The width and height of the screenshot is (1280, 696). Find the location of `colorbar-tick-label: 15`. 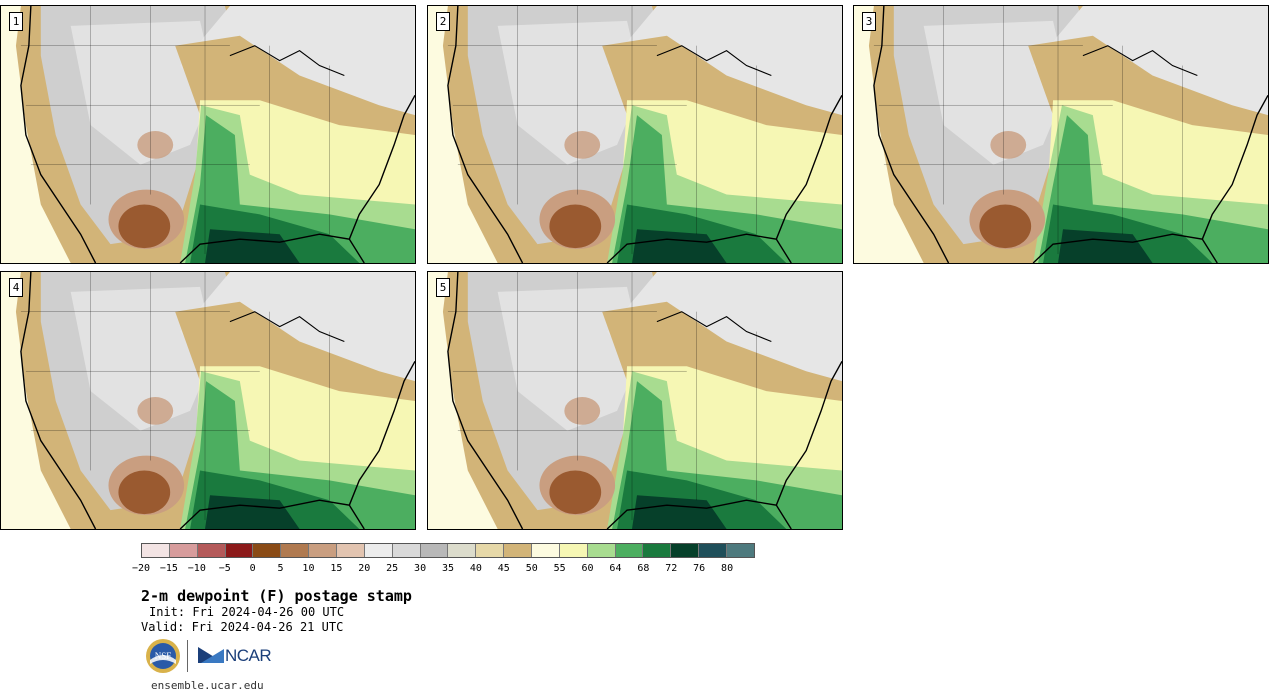

colorbar-tick-label: 15 is located at coordinates (336, 568).